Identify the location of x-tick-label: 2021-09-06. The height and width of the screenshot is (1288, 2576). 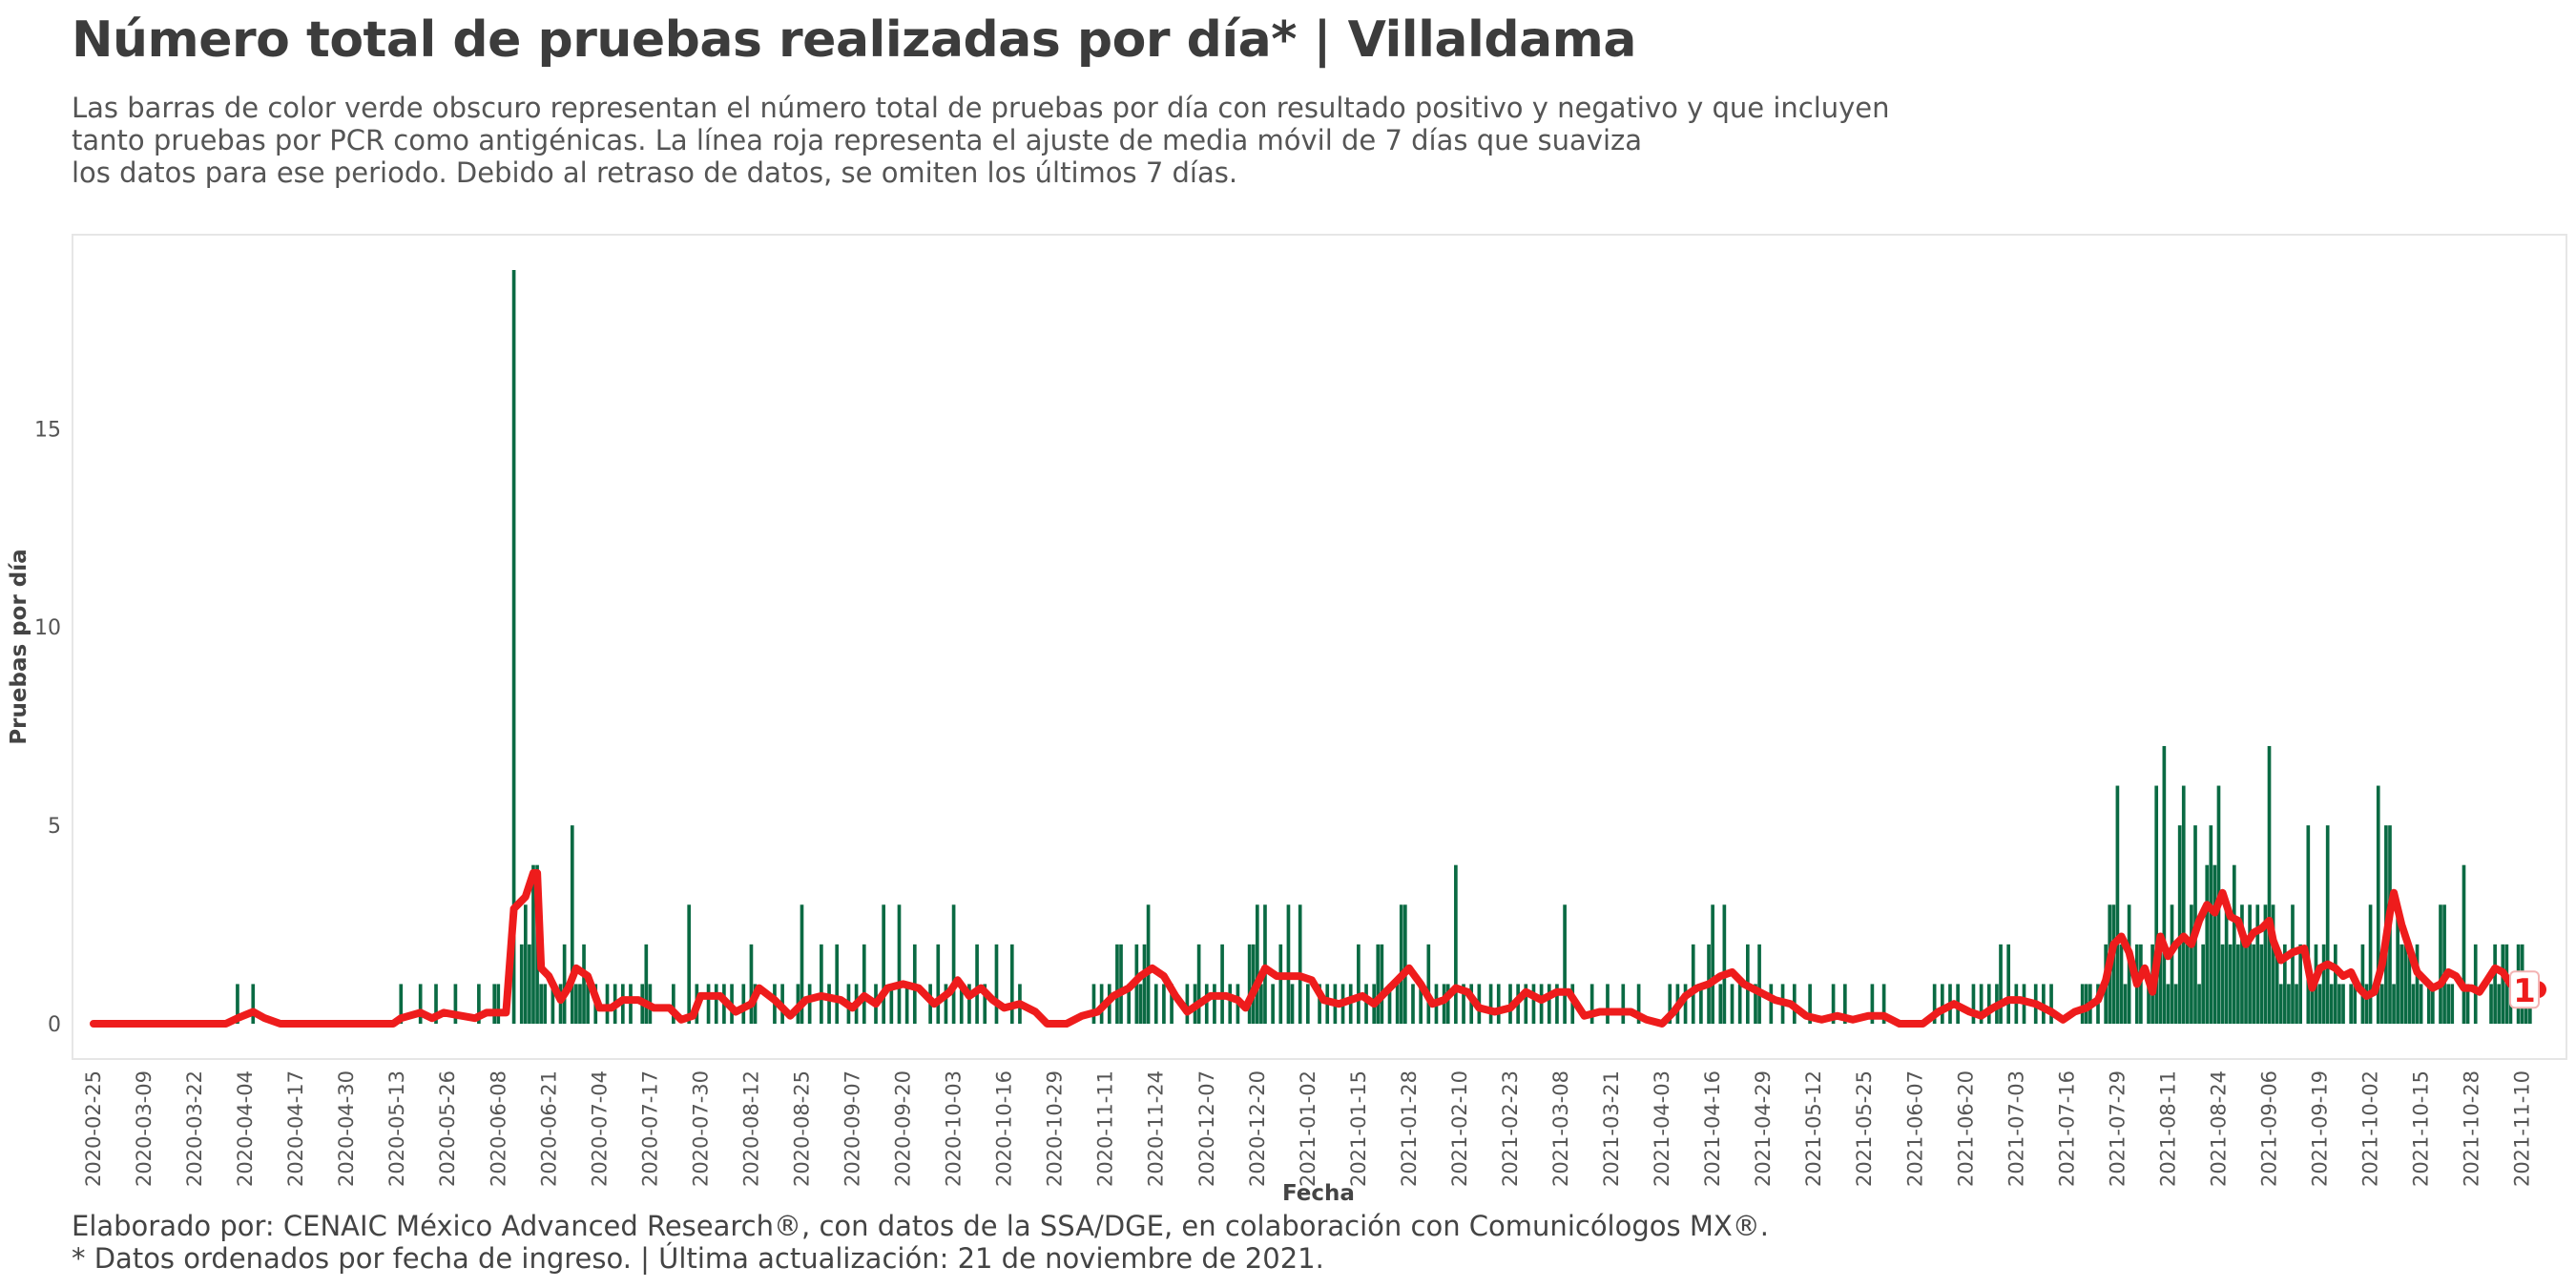
(2269, 1128).